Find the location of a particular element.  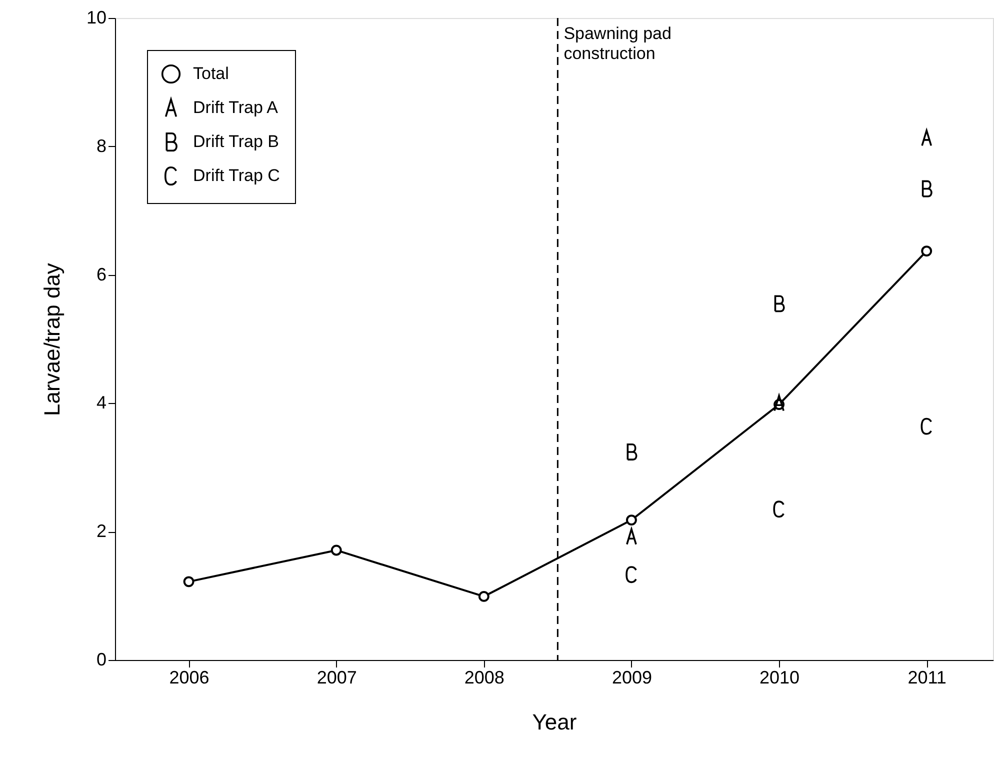

y-tick-label: 10 is located at coordinates (96, 18).